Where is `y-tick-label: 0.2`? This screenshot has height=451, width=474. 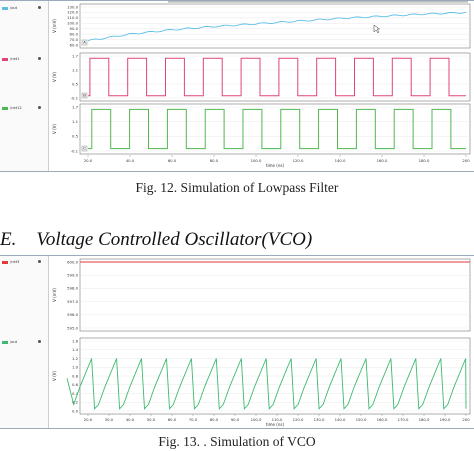 y-tick-label: 0.2 is located at coordinates (75, 402).